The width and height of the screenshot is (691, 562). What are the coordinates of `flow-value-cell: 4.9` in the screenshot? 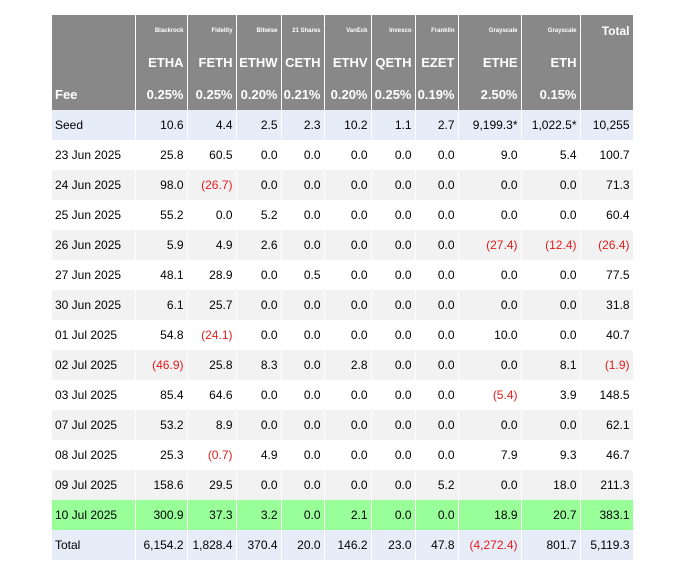 It's located at (259, 455).